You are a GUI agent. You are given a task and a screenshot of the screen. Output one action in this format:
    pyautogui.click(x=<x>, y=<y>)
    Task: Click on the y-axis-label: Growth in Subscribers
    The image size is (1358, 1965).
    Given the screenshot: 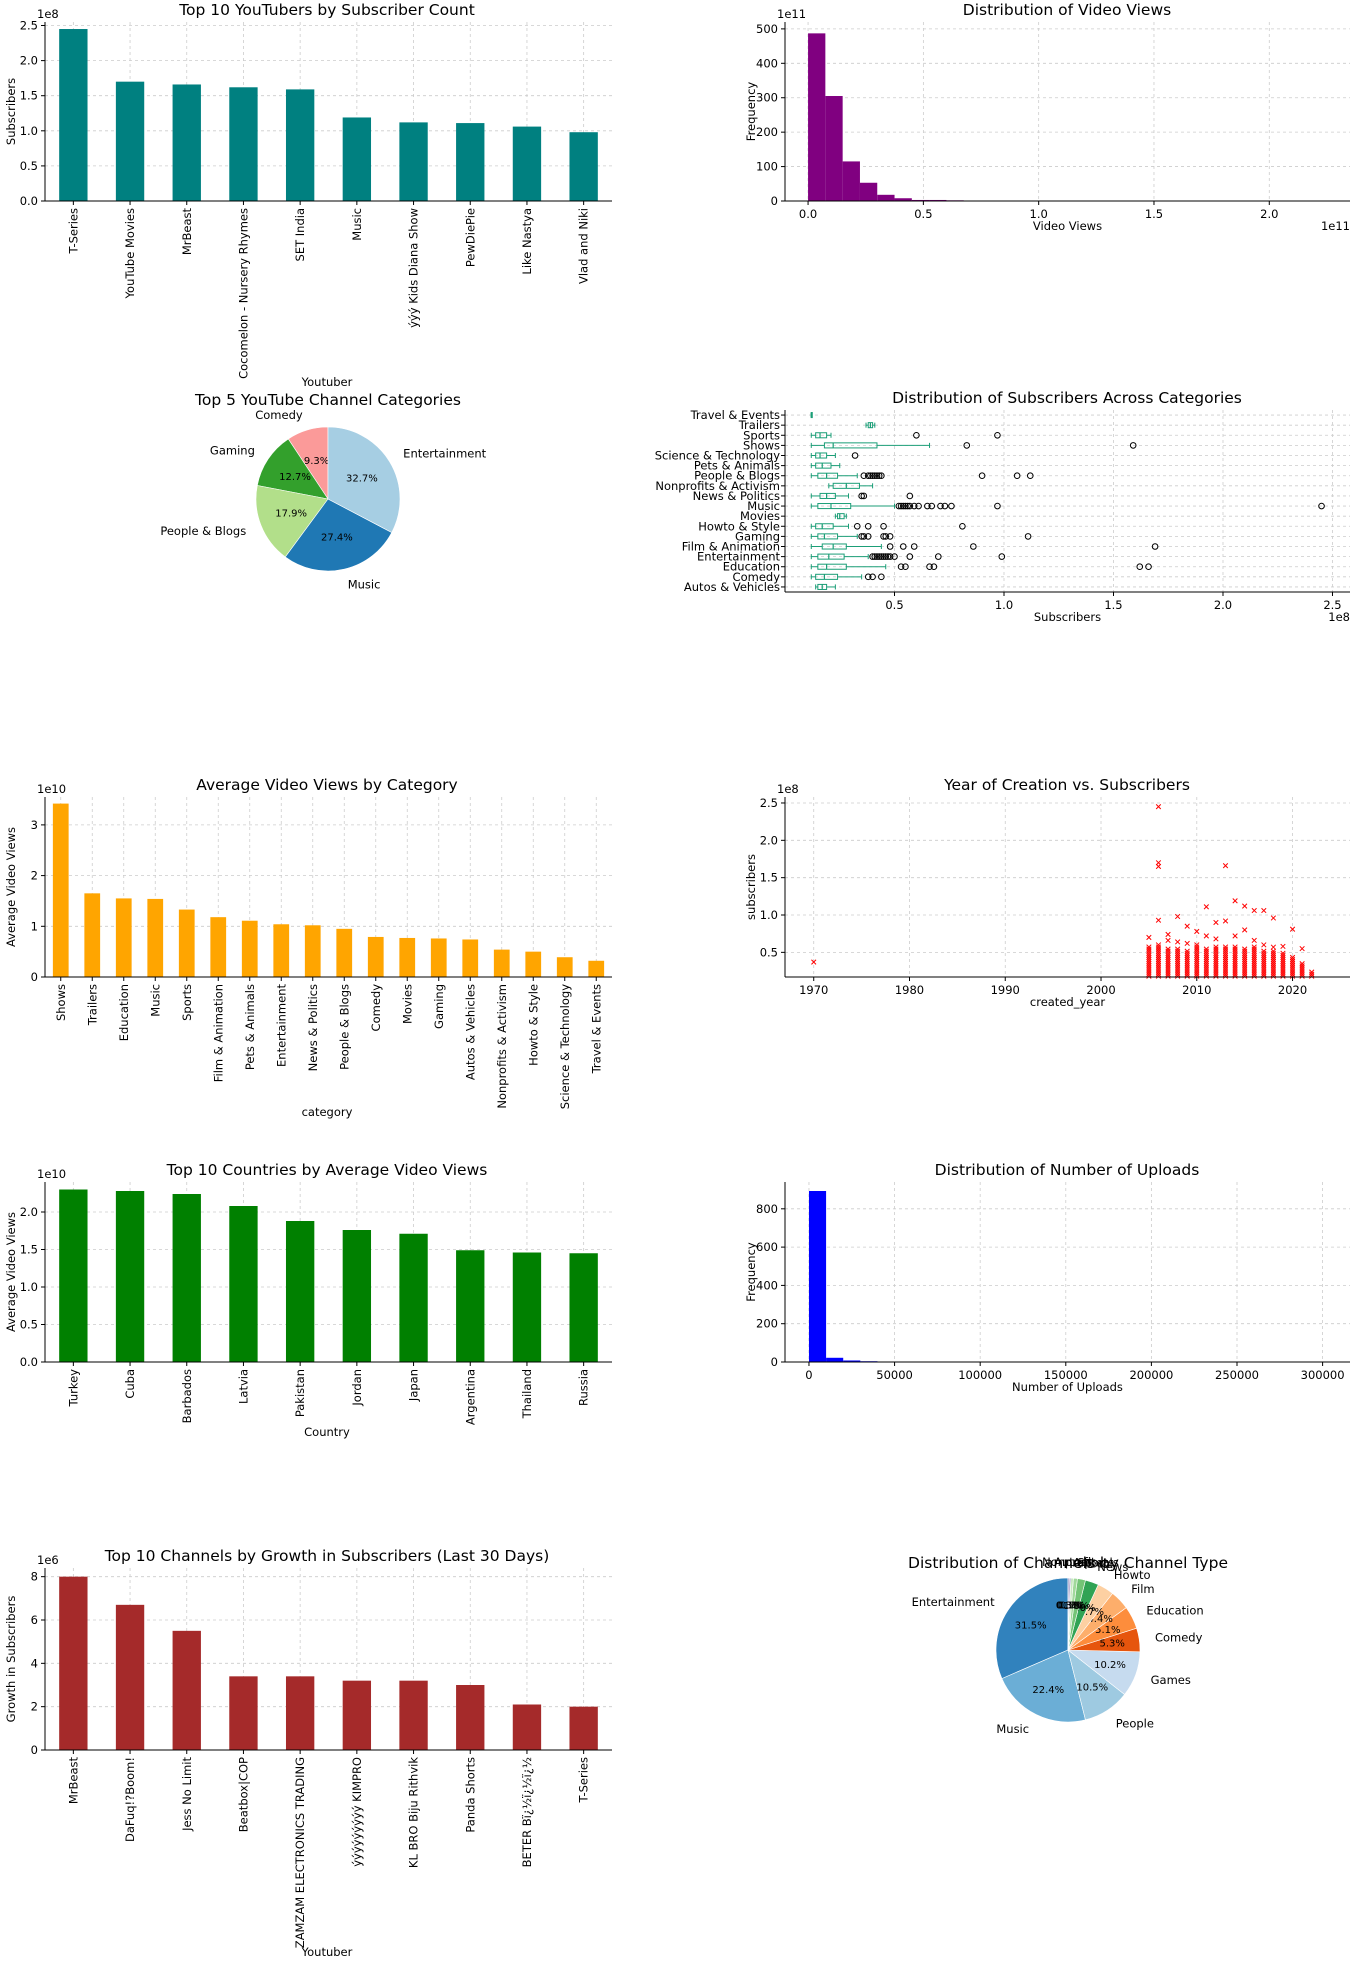 What is the action you would take?
    pyautogui.click(x=11, y=1659)
    